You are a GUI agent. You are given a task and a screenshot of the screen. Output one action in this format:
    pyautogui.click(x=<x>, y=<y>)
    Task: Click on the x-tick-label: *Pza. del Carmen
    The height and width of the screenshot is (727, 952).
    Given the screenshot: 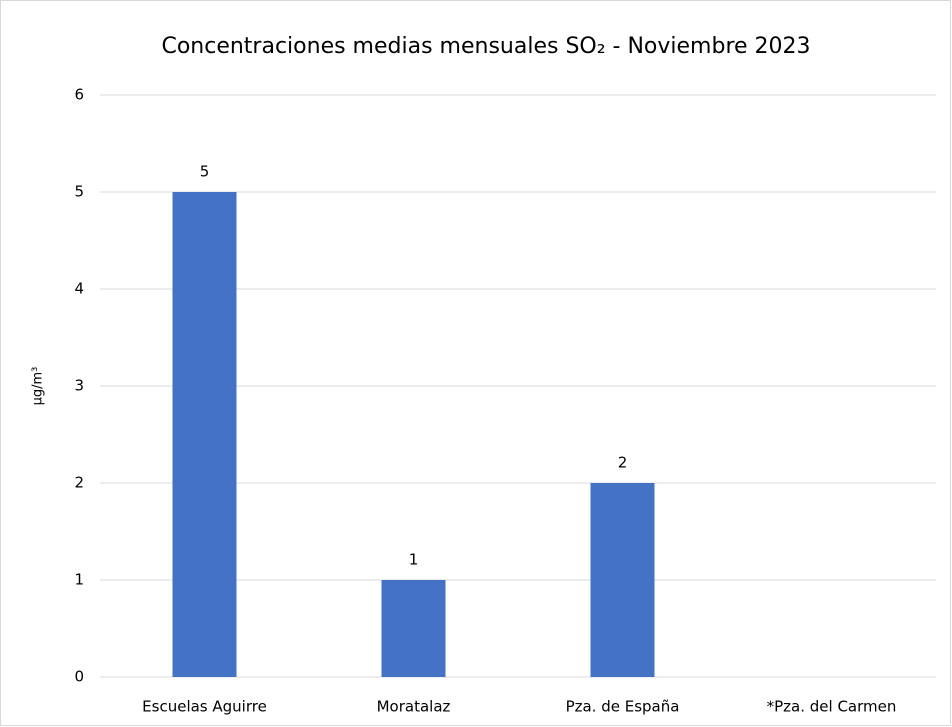 What is the action you would take?
    pyautogui.click(x=832, y=707)
    